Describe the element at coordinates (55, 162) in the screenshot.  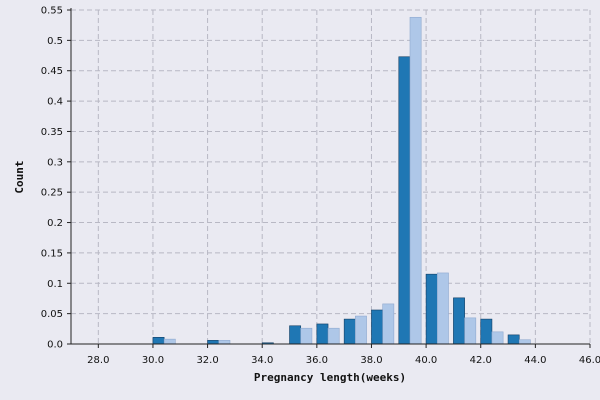
I see `y-tick-label: 0.3` at that location.